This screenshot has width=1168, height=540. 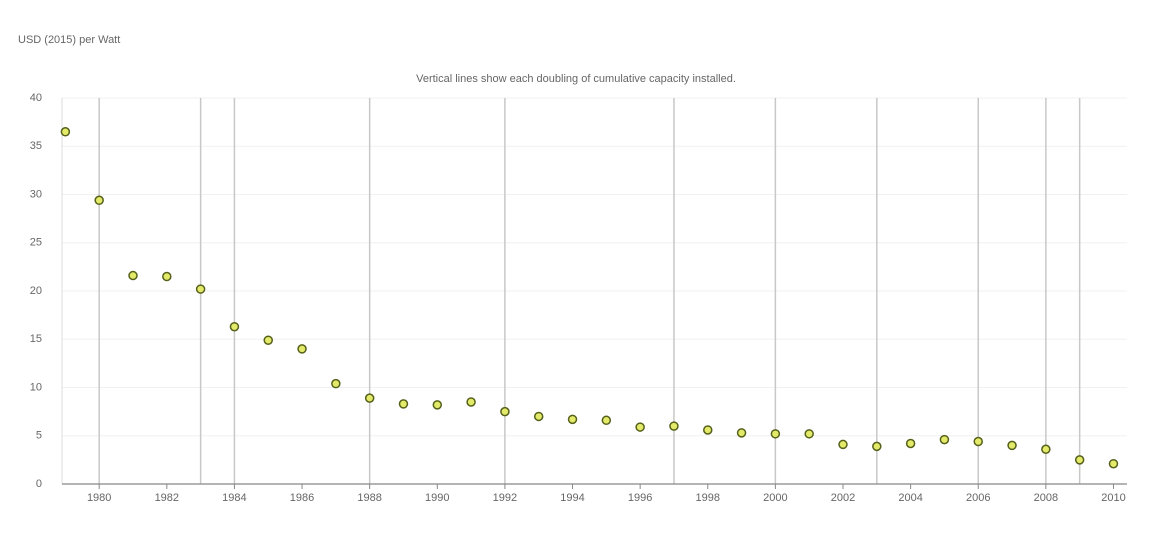 What do you see at coordinates (1113, 498) in the screenshot?
I see `x-tick-label: 2010` at bounding box center [1113, 498].